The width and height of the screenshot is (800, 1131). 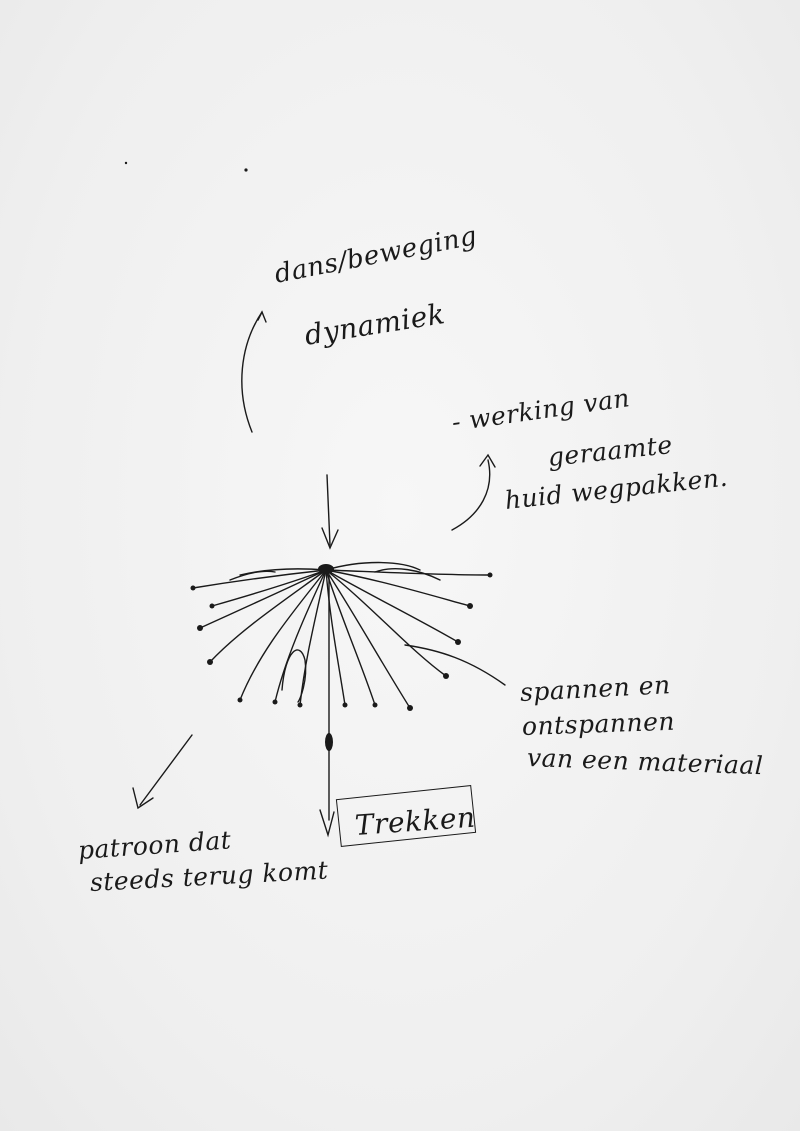 I want to click on umbrella-loop, so click(x=294, y=676).